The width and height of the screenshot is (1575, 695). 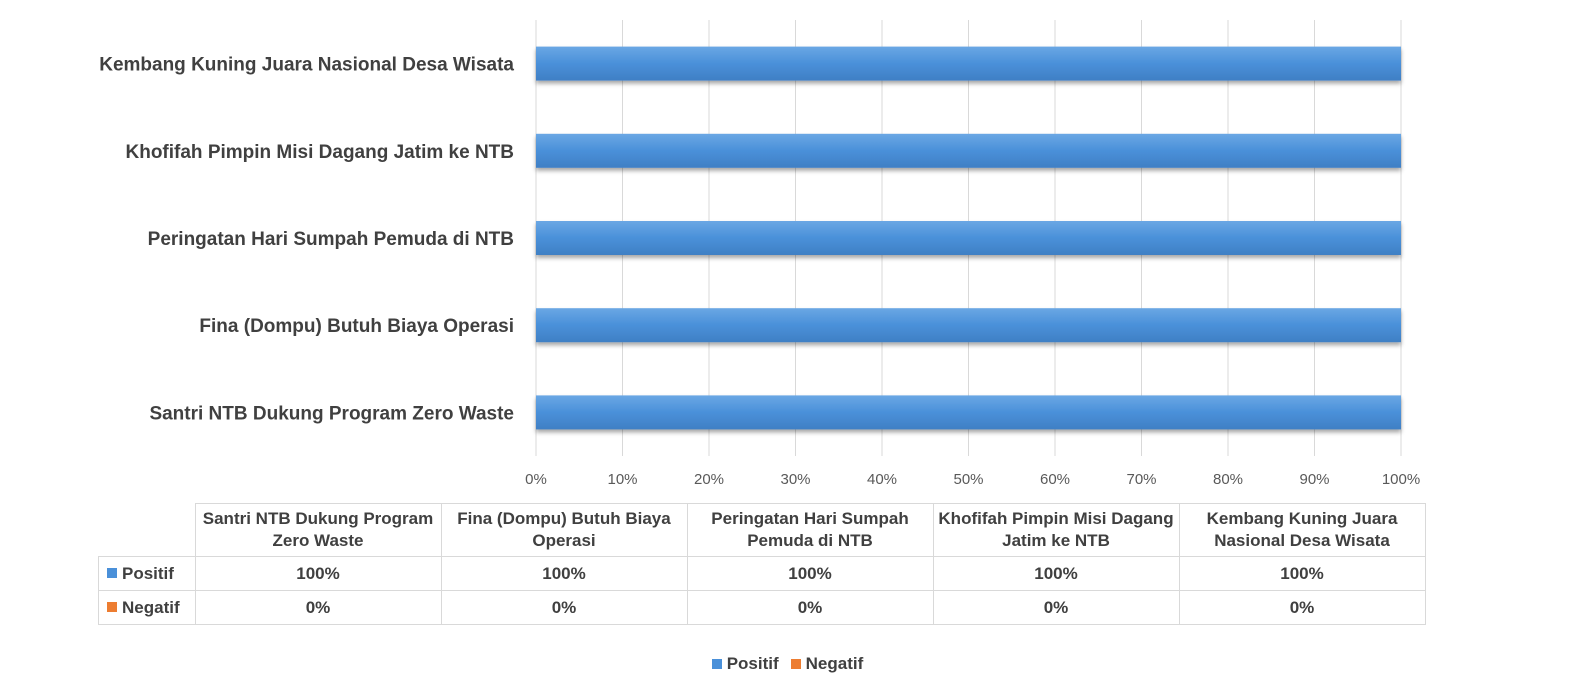 What do you see at coordinates (1314, 479) in the screenshot?
I see `x-tick-label: 90%` at bounding box center [1314, 479].